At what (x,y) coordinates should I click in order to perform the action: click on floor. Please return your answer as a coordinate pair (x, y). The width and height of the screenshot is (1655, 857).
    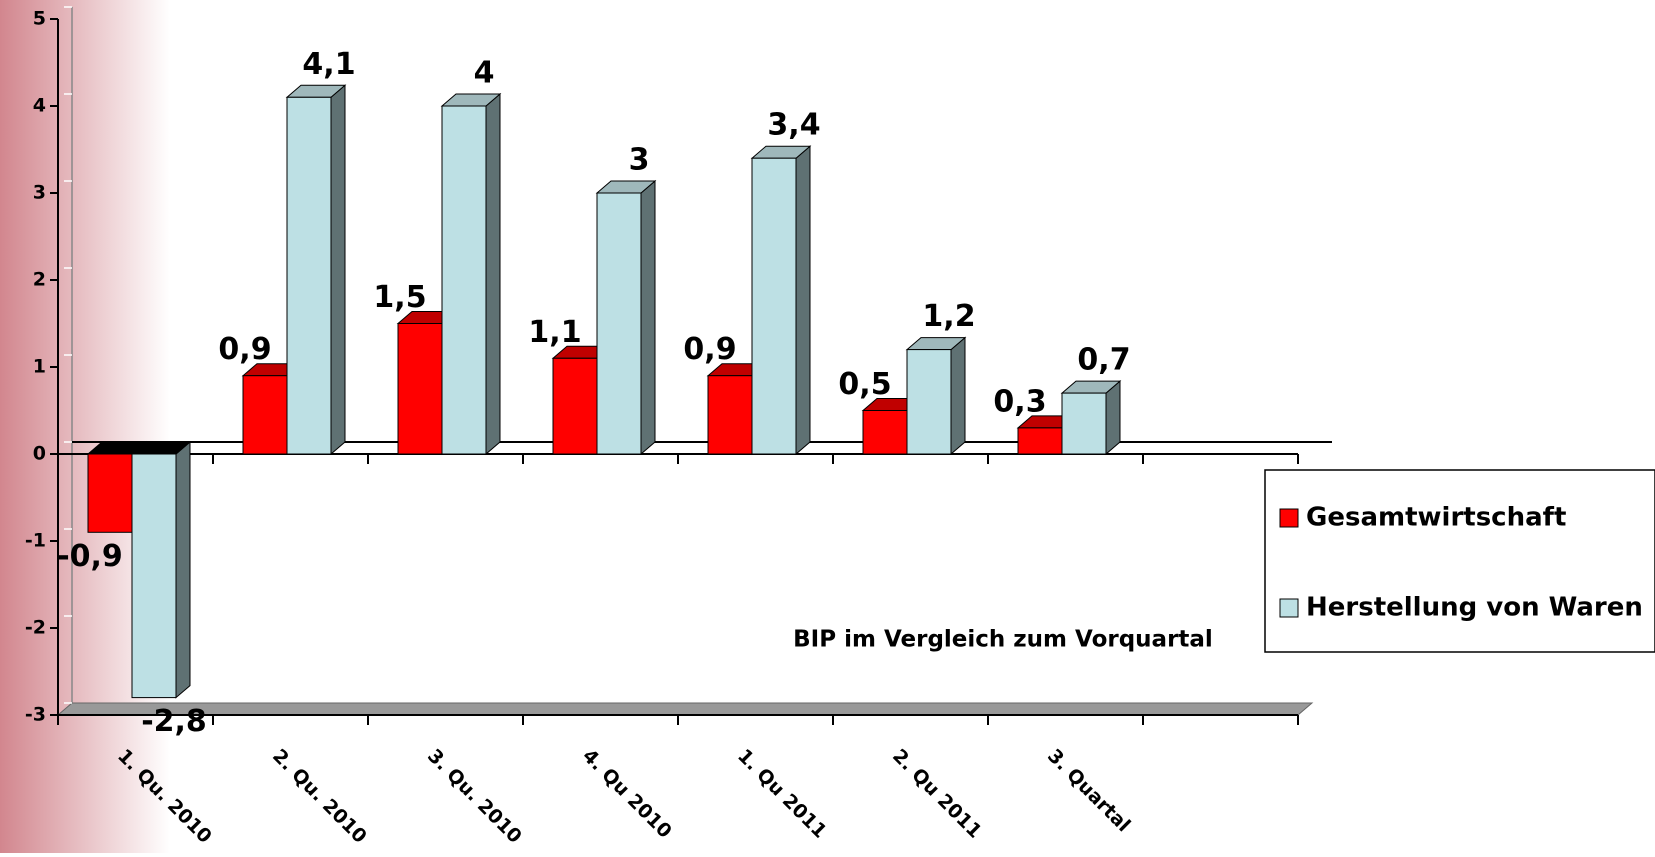
    Looking at the image, I should click on (685, 709).